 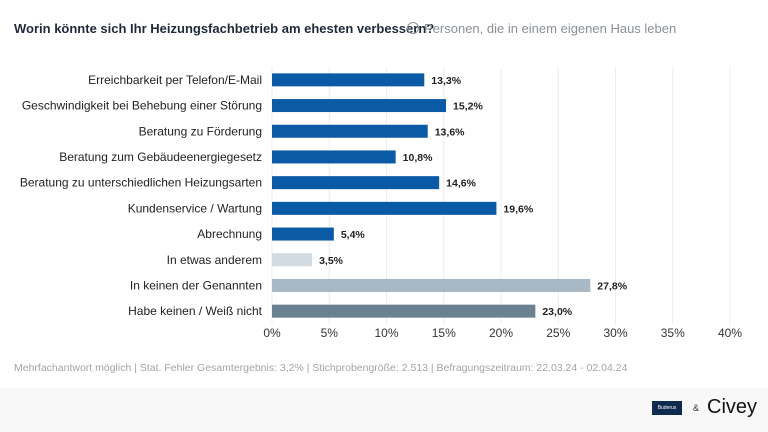 I want to click on category-label: Erreichbarkeit per Telefon/E-Mail, so click(x=175, y=80).